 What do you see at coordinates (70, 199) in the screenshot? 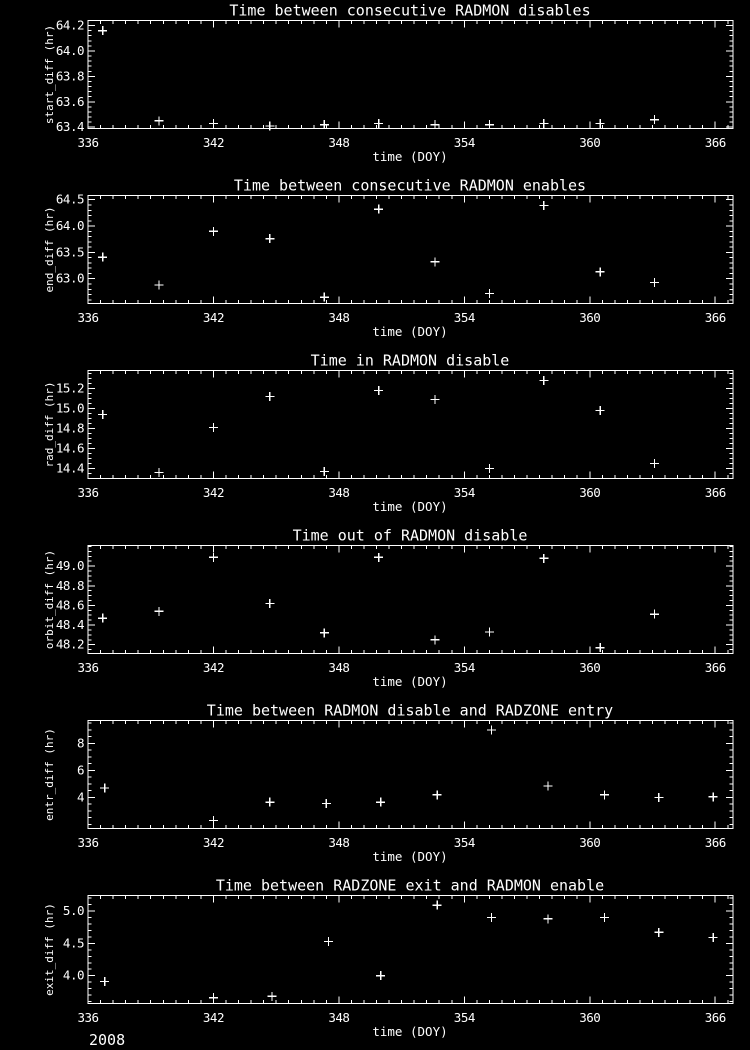
I see `y-tick-label: 64.5` at bounding box center [70, 199].